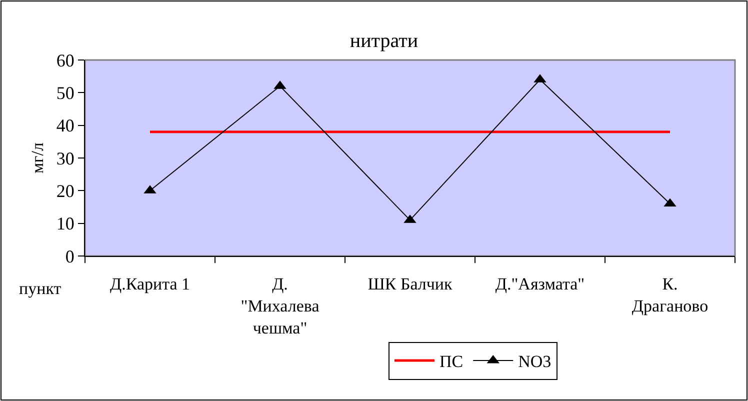 This screenshot has width=748, height=401. What do you see at coordinates (65, 224) in the screenshot?
I see `y-tick-label: 10` at bounding box center [65, 224].